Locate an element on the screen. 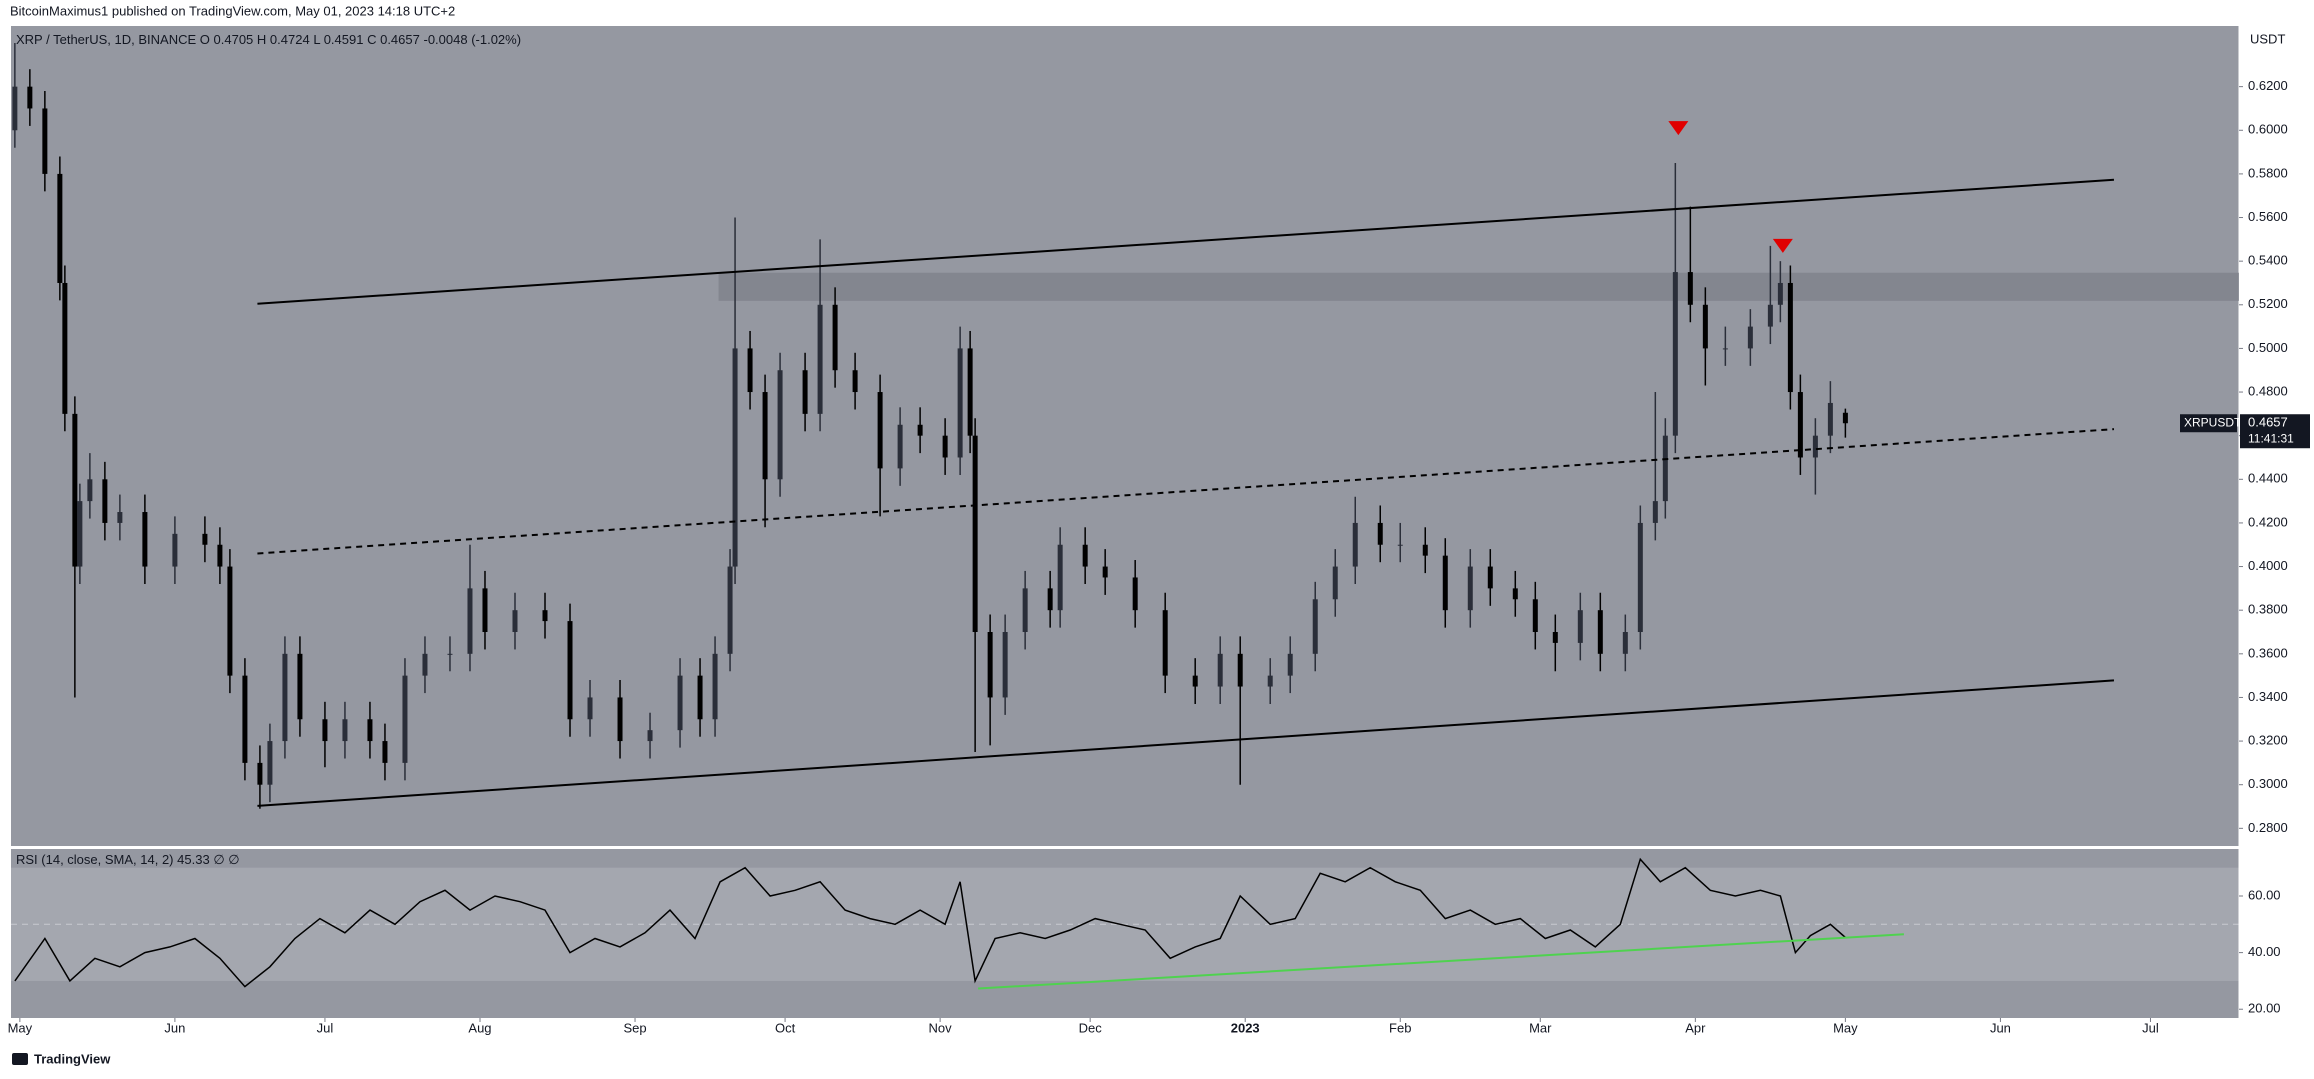 The width and height of the screenshot is (2314, 1079). x-tick-label: Aug is located at coordinates (479, 1027).